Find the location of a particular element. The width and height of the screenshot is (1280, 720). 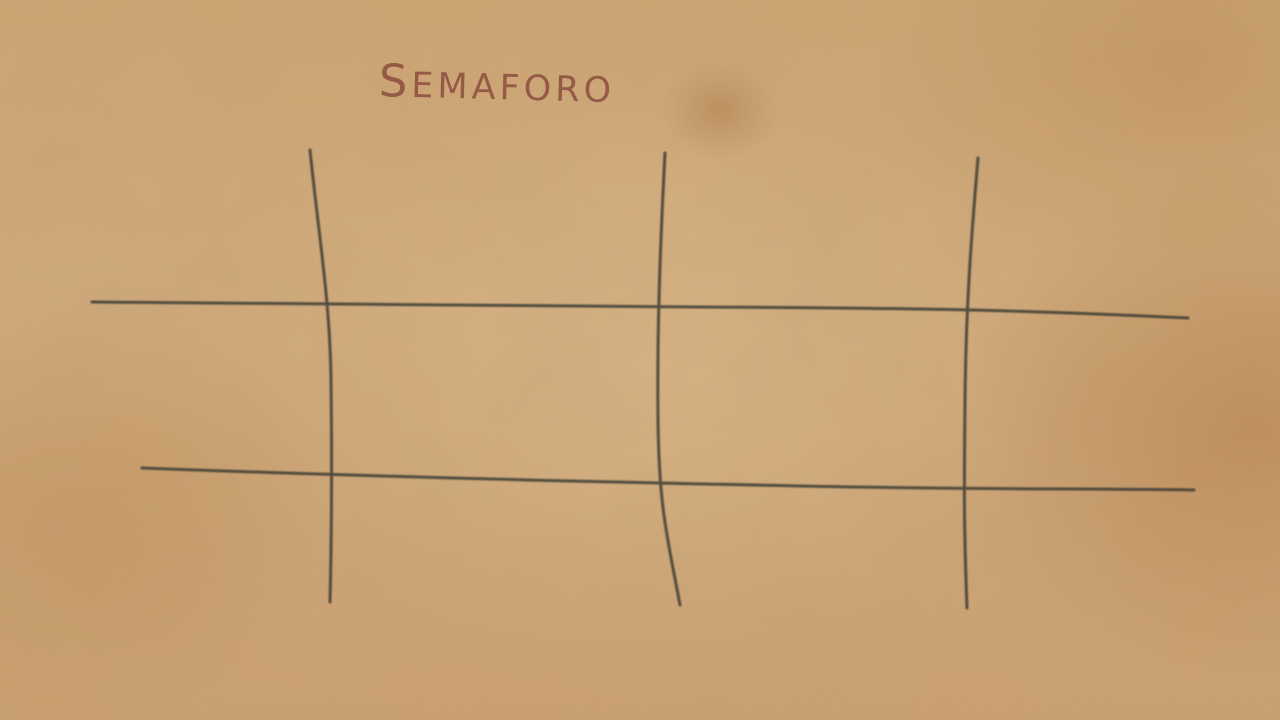

grid-cell-r2-c3 is located at coordinates (1081, 550).